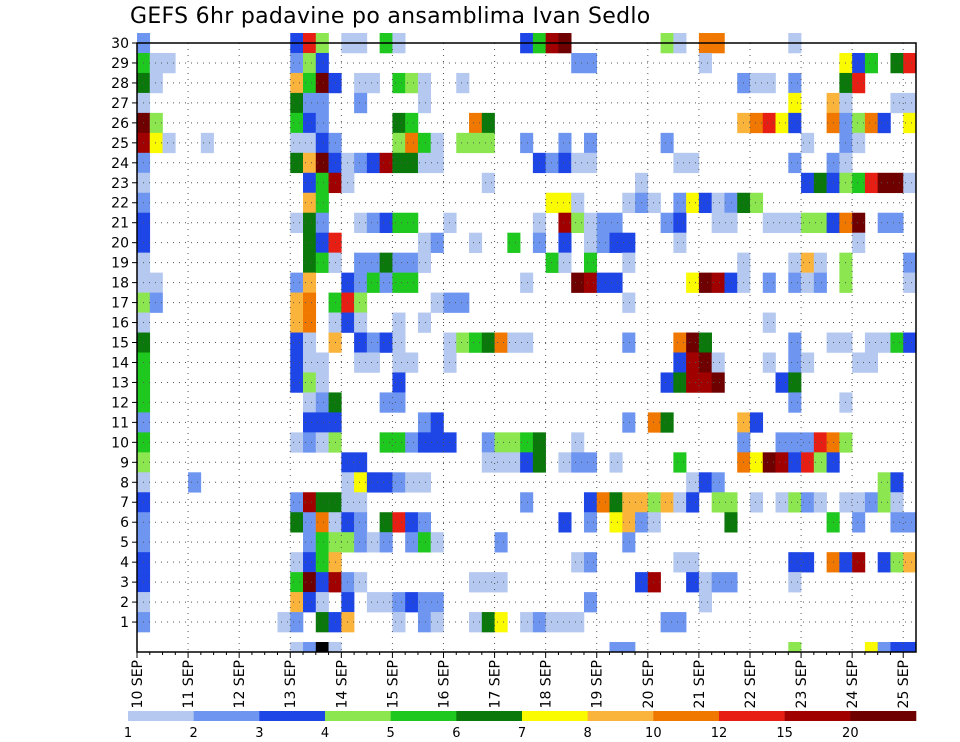 This screenshot has height=742, width=960. What do you see at coordinates (904, 684) in the screenshot?
I see `x-tick-label: 25 SEP` at bounding box center [904, 684].